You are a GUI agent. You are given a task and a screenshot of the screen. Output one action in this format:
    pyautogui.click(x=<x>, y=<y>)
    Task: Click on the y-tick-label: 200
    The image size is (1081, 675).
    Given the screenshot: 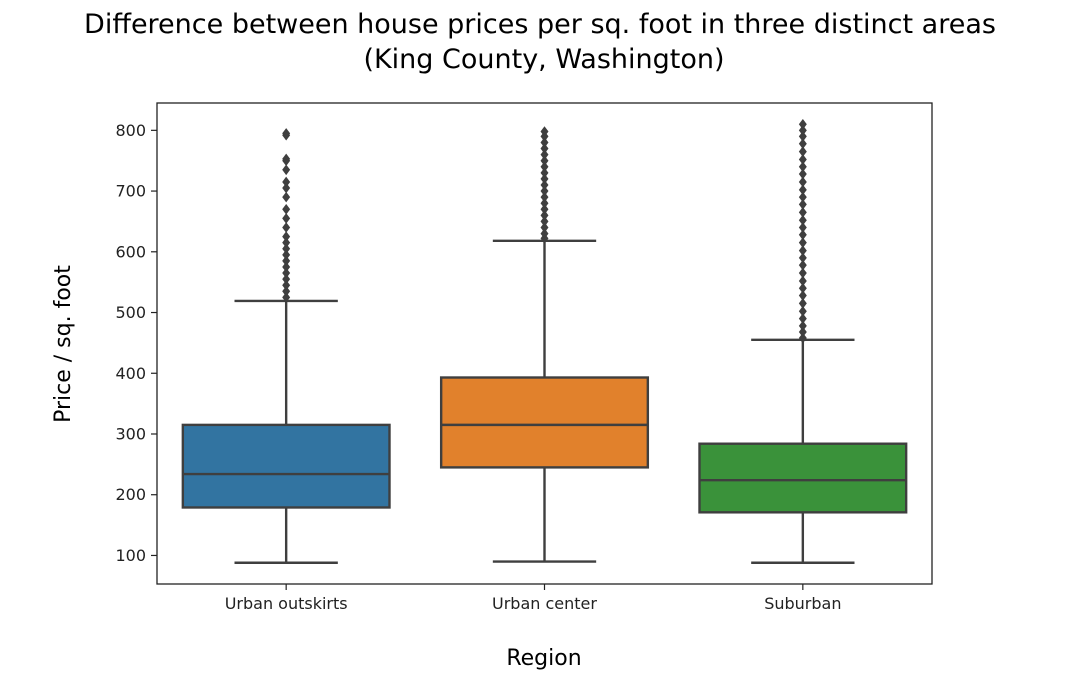 What is the action you would take?
    pyautogui.click(x=130, y=494)
    